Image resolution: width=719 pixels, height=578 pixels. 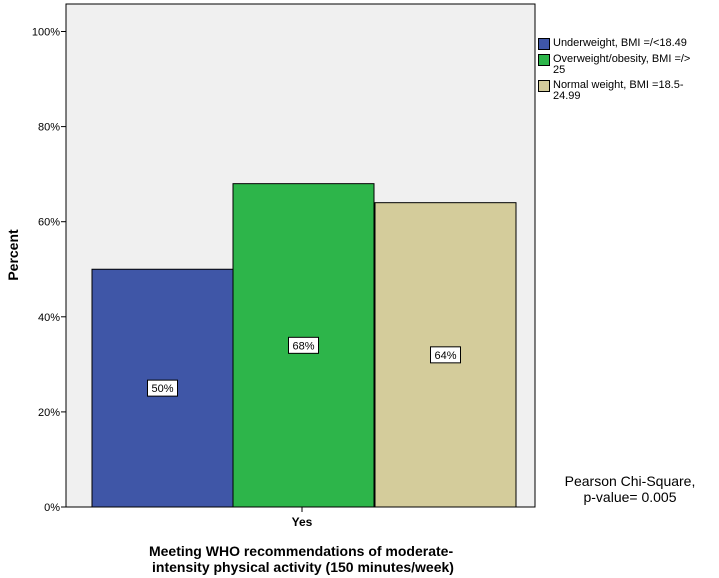 What do you see at coordinates (567, 96) in the screenshot?
I see `legend-label-normal-weight-line-2: 24.99` at bounding box center [567, 96].